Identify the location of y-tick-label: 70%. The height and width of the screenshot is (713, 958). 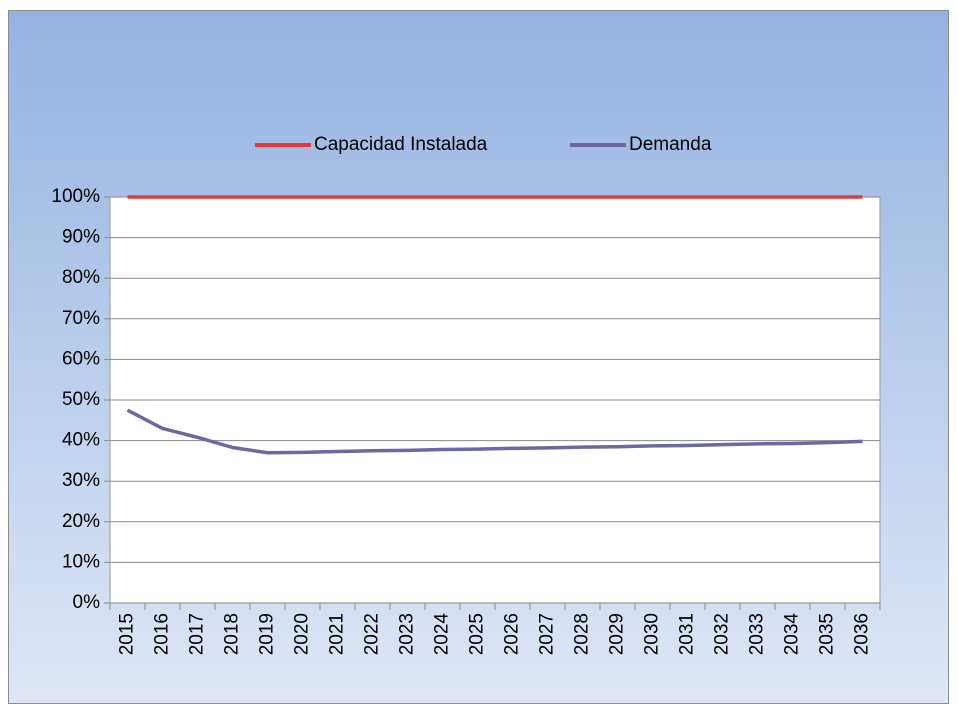
(81, 318).